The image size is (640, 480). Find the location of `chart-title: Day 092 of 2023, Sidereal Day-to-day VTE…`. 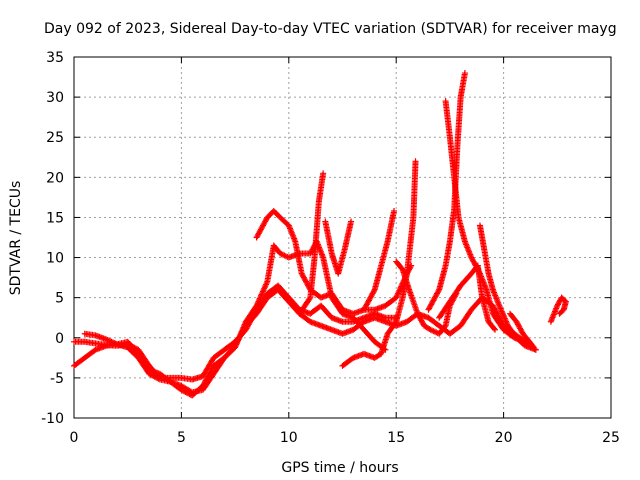

chart-title: Day 092 of 2023, Sidereal Day-to-day VTE… is located at coordinates (330, 29).